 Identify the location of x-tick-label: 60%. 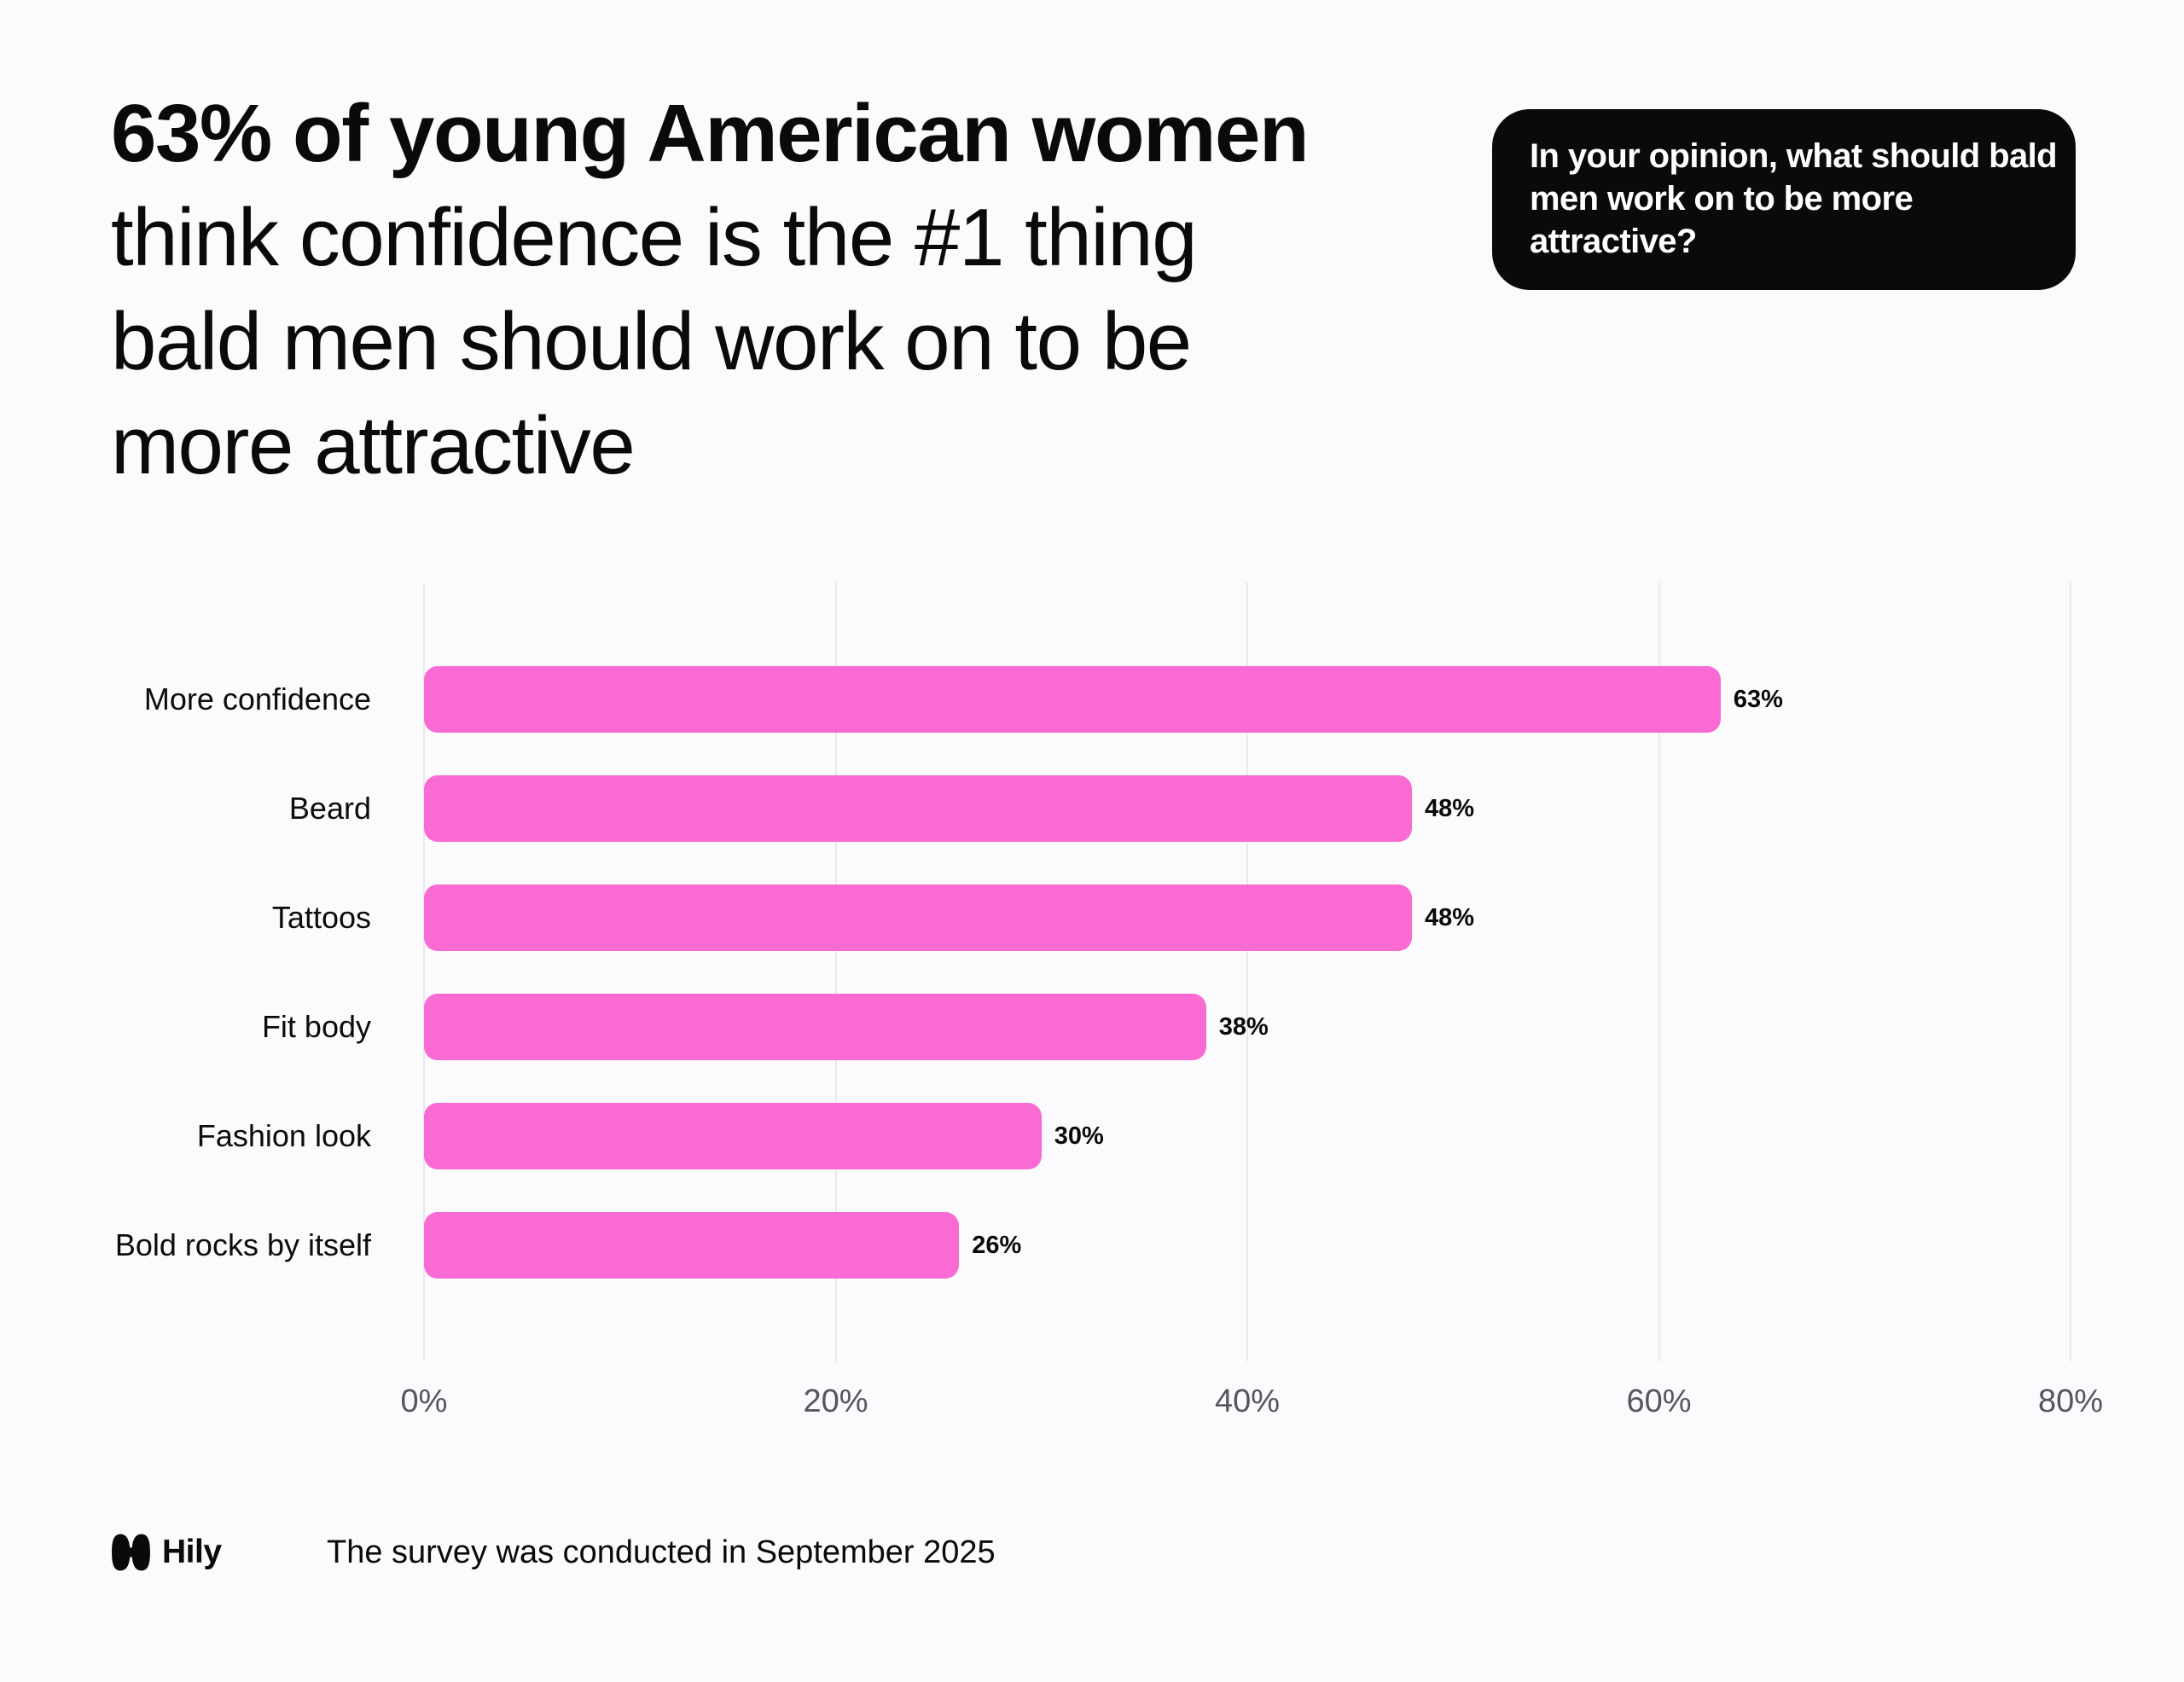
(1659, 1401).